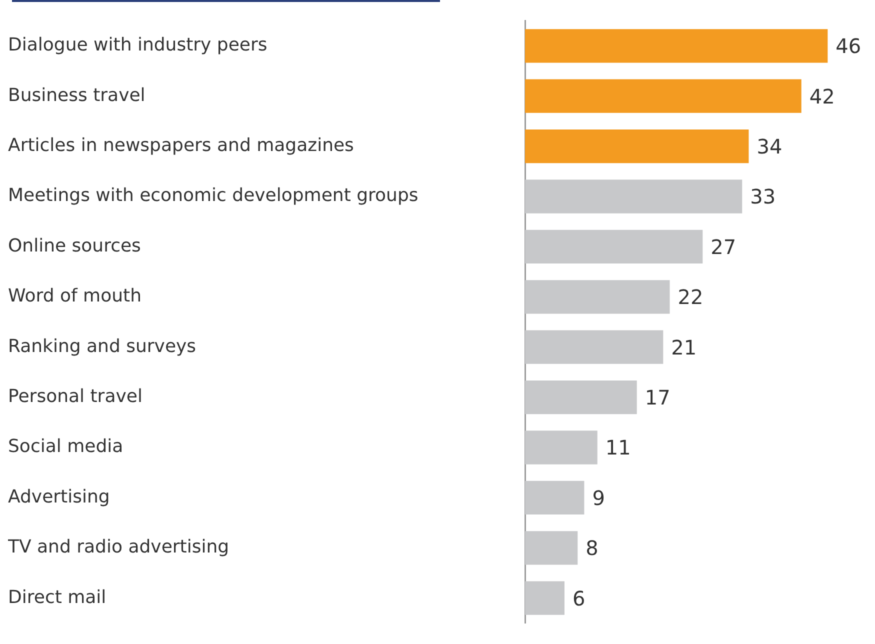  Describe the element at coordinates (213, 195) in the screenshot. I see `y-tick-label: Meetings with economic development groups` at that location.